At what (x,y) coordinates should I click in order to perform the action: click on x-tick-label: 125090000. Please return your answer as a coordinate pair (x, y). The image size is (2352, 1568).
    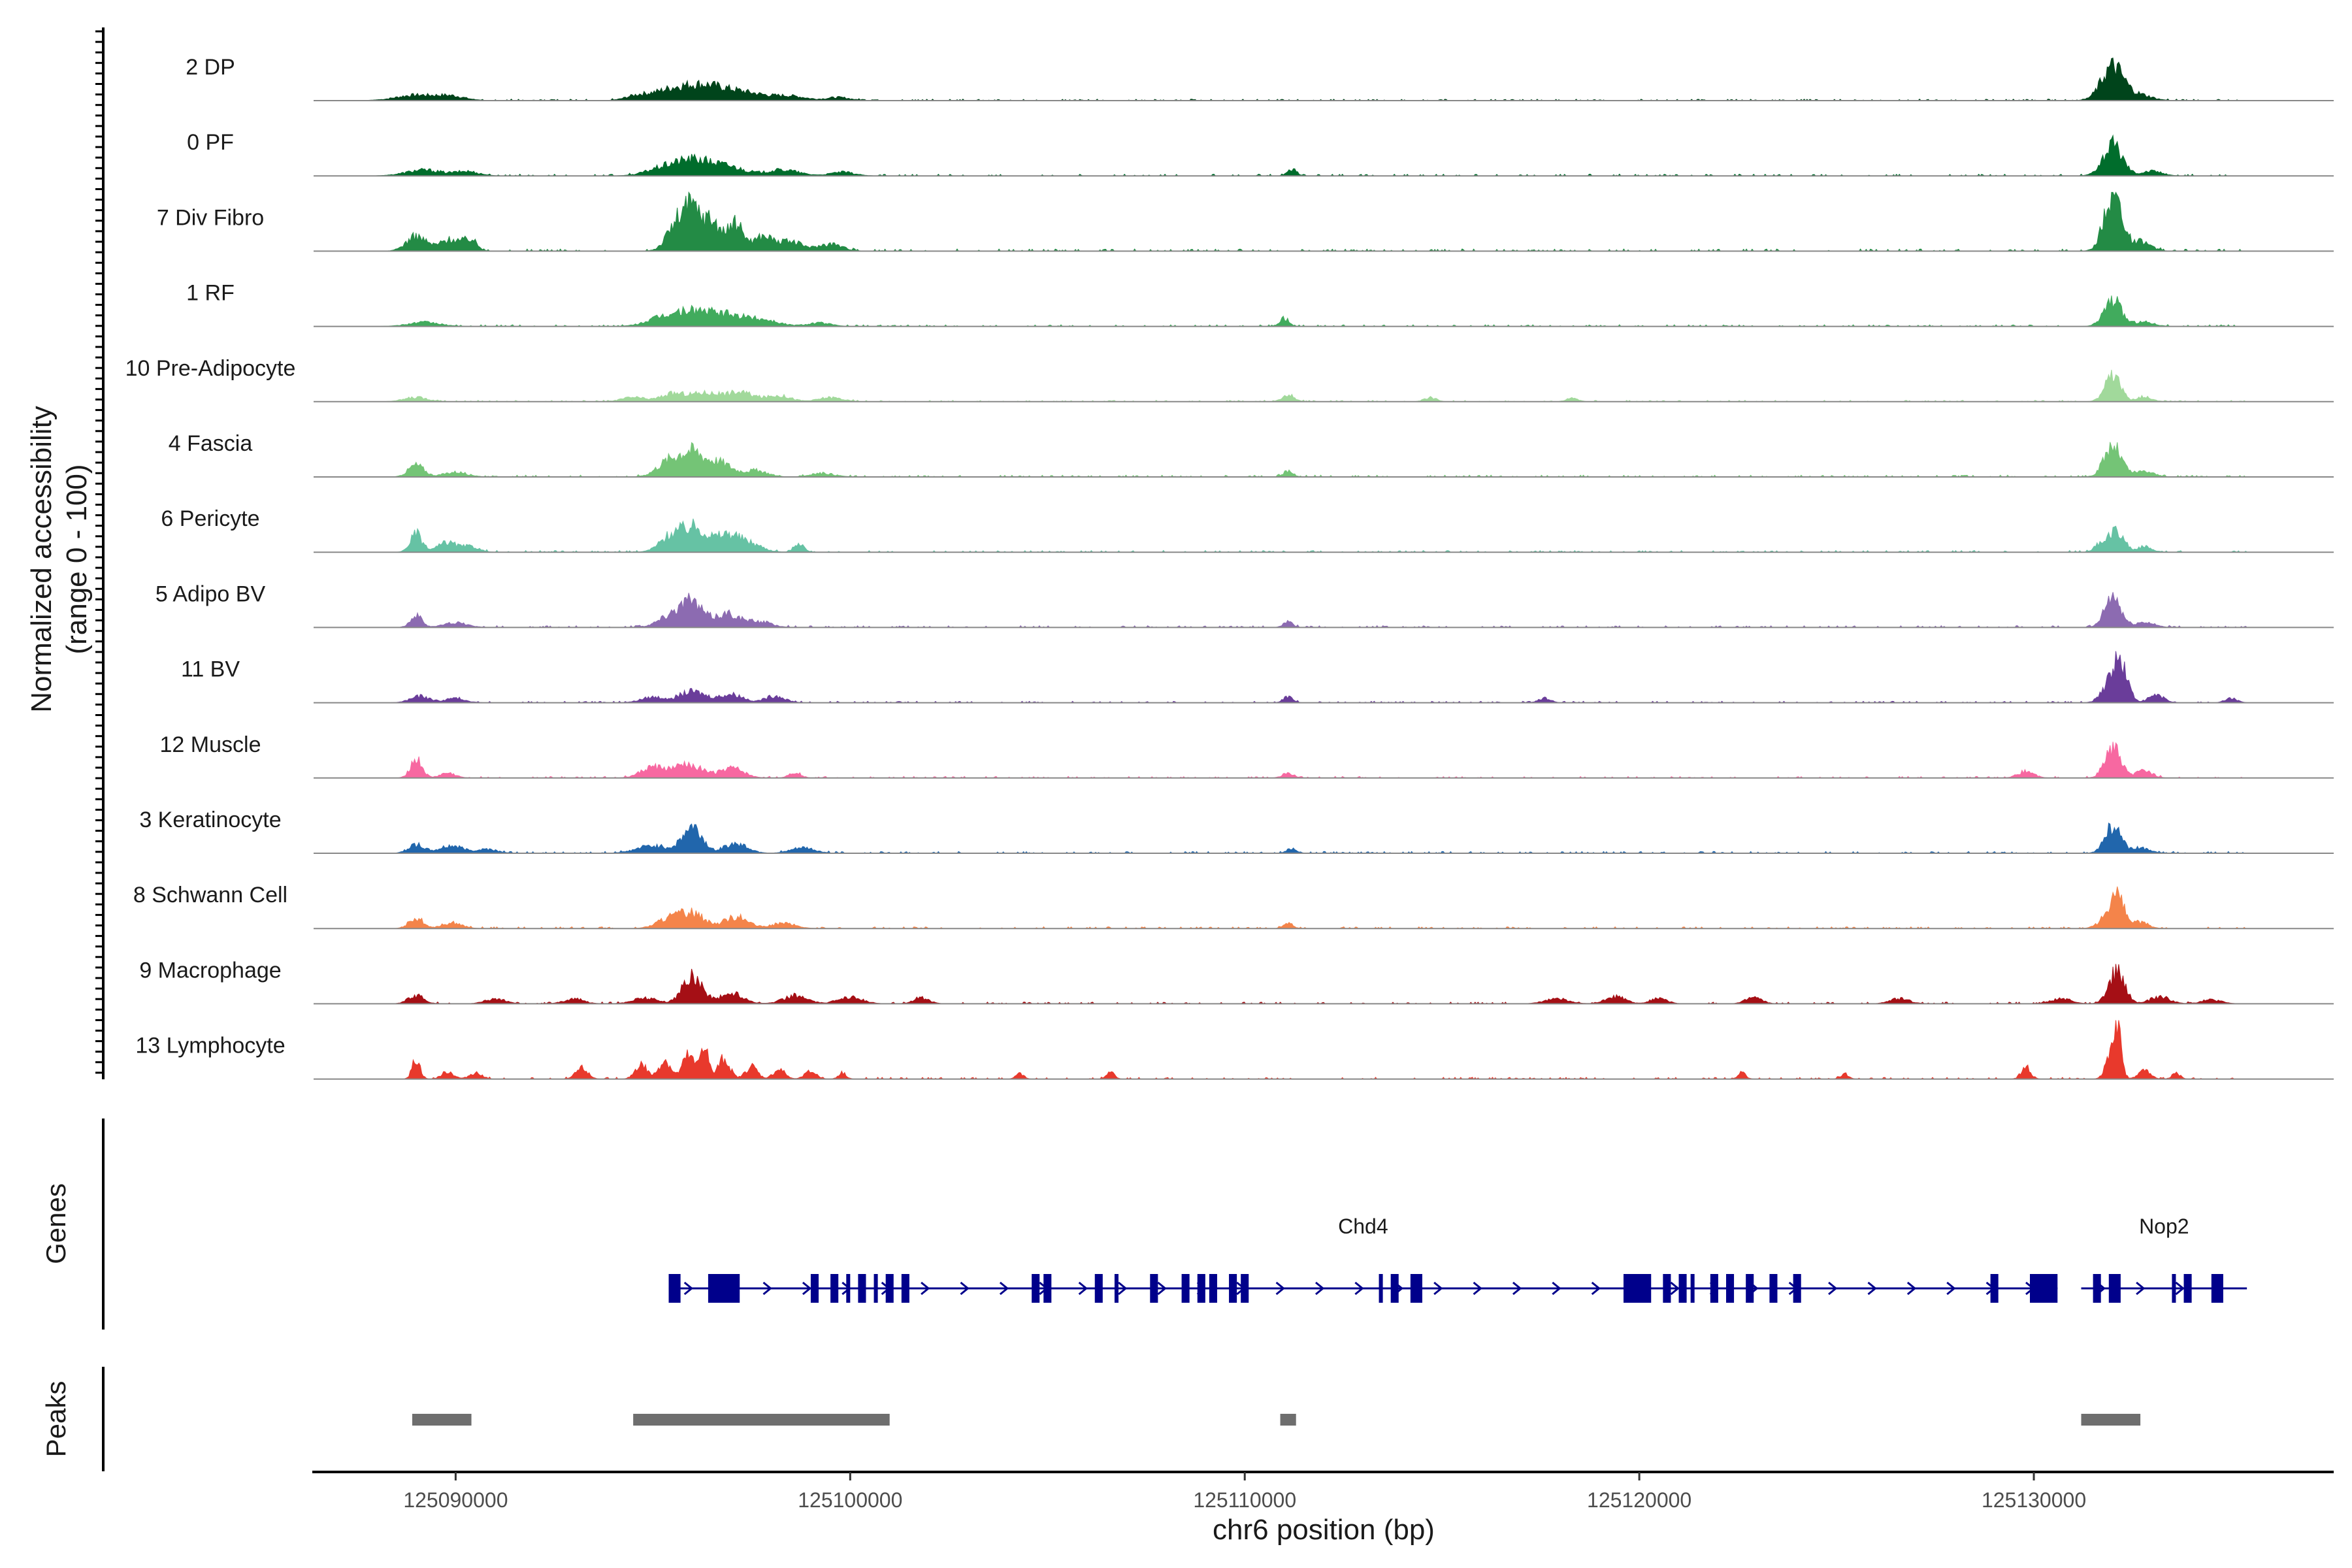
    Looking at the image, I should click on (455, 1500).